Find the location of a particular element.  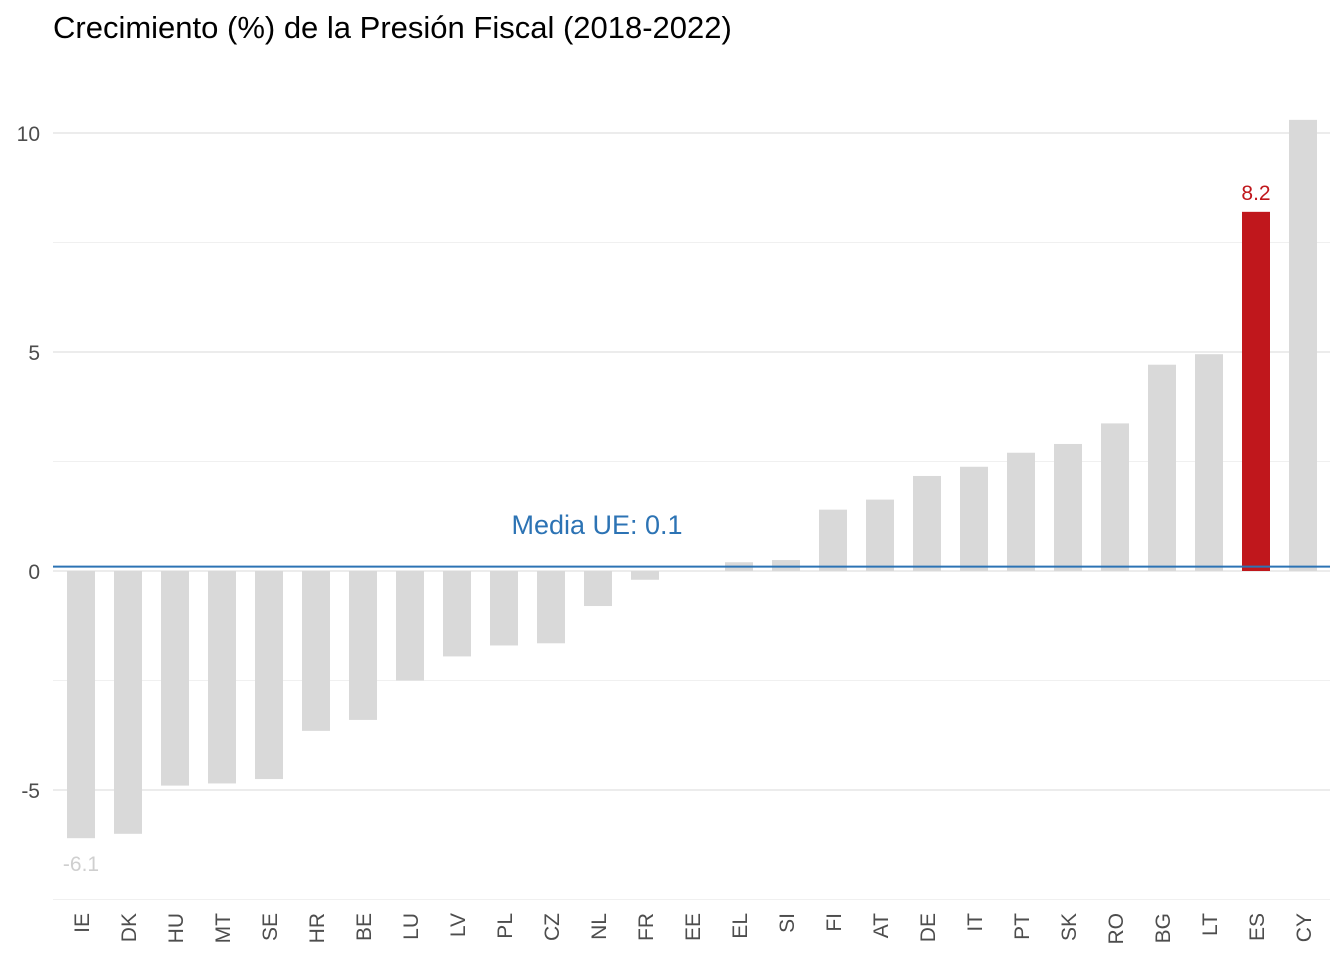

x-tick-label-be: BE is located at coordinates (364, 927).